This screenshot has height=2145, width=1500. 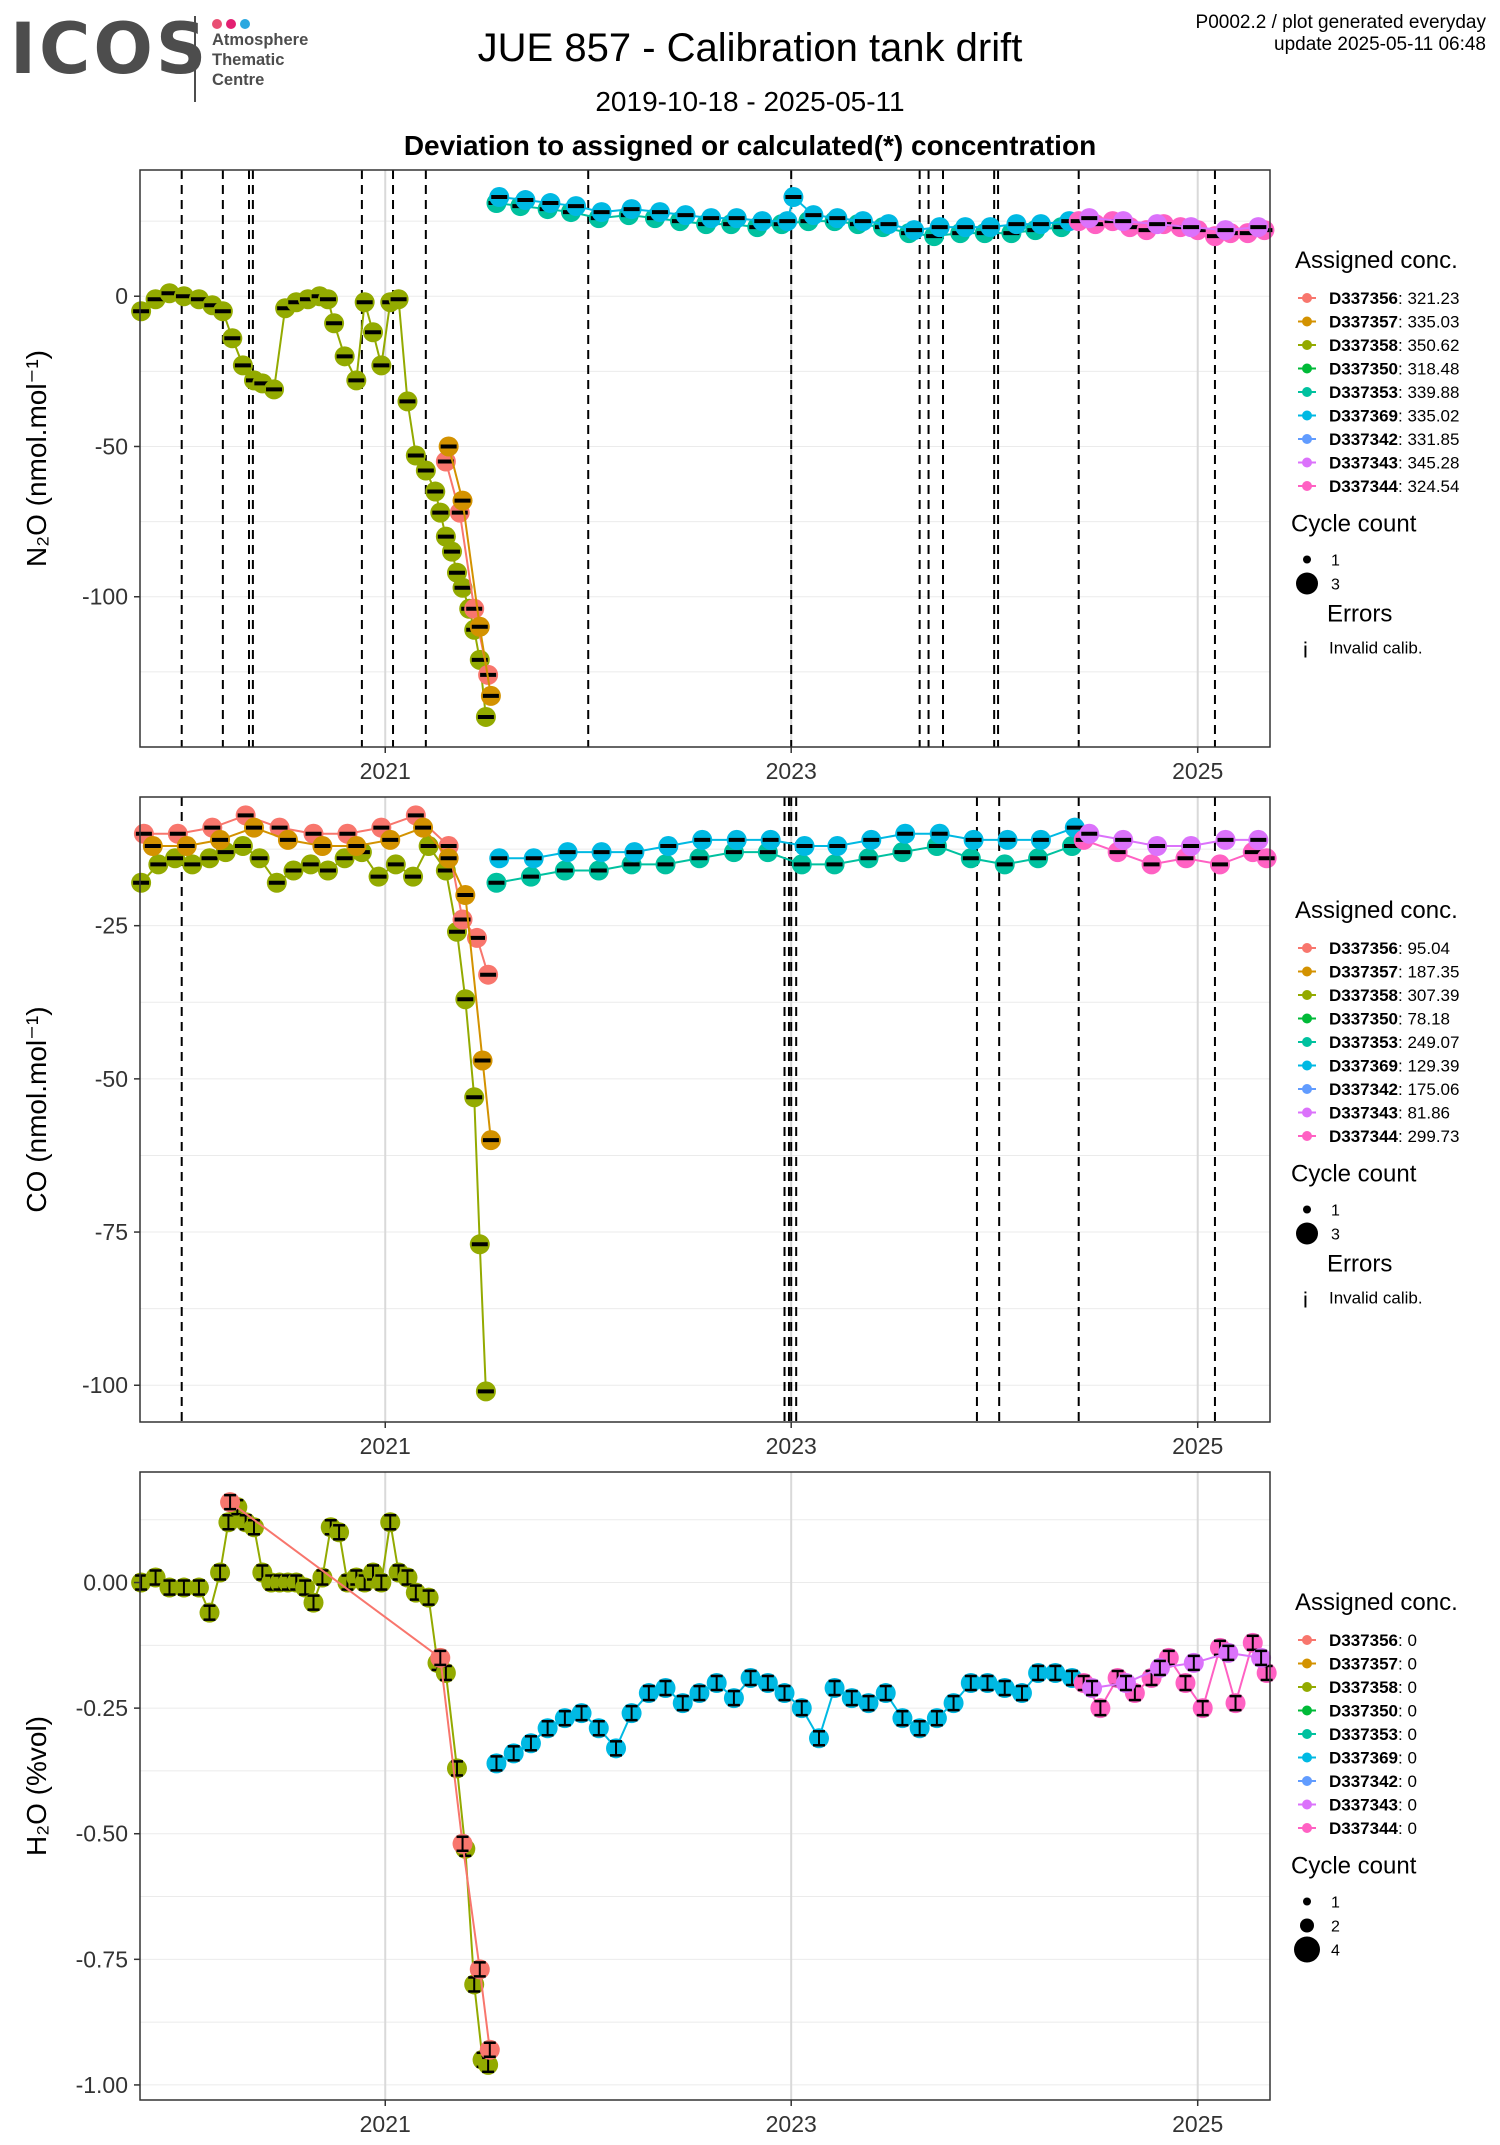 What do you see at coordinates (36, 1786) in the screenshot?
I see `y-axis-title: H₂O (%vol)` at bounding box center [36, 1786].